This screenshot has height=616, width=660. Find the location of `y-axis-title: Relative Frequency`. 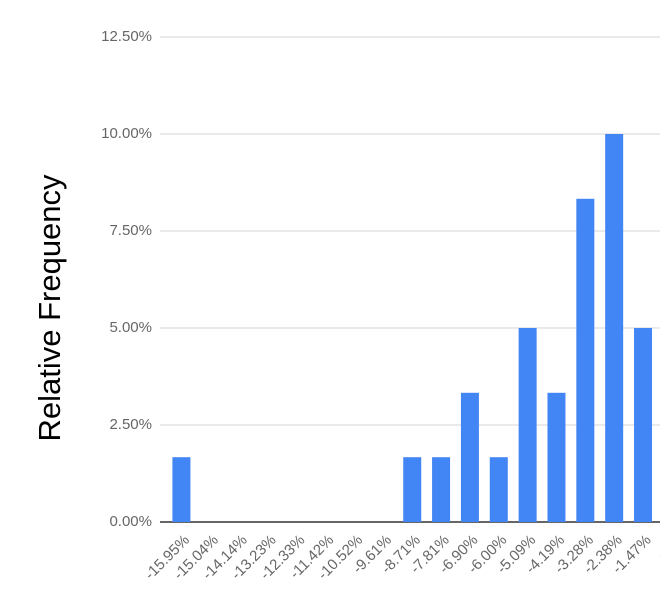

y-axis-title: Relative Frequency is located at coordinates (49, 308).